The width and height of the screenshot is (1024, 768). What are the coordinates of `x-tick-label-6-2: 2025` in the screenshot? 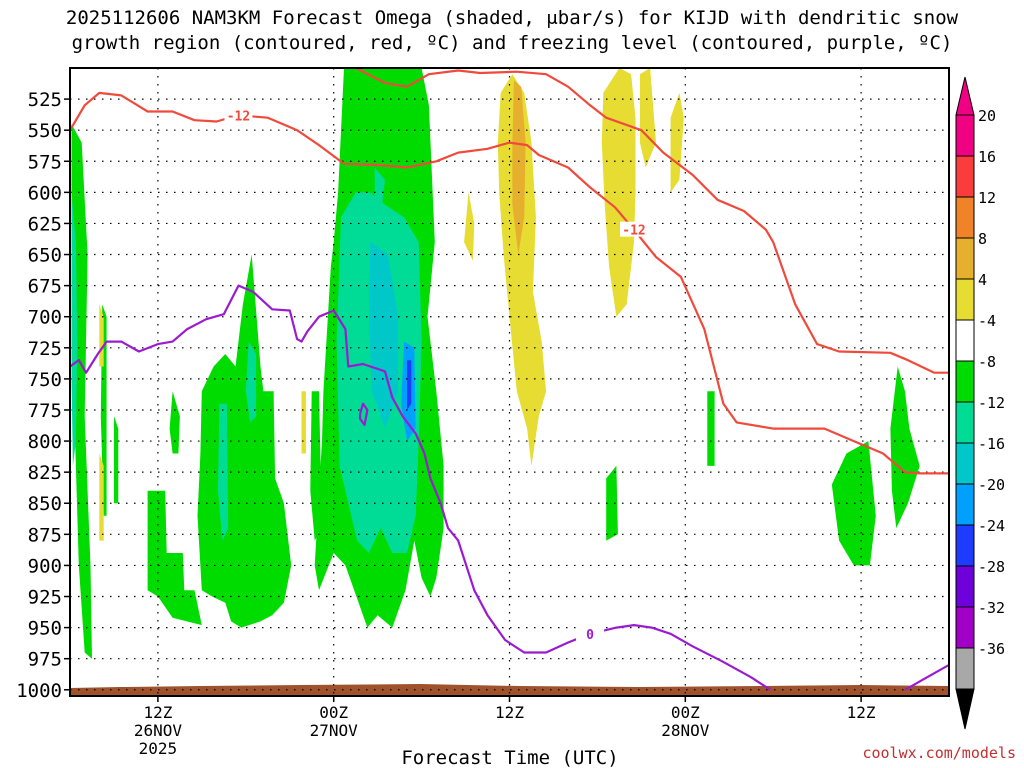 It's located at (158, 748).